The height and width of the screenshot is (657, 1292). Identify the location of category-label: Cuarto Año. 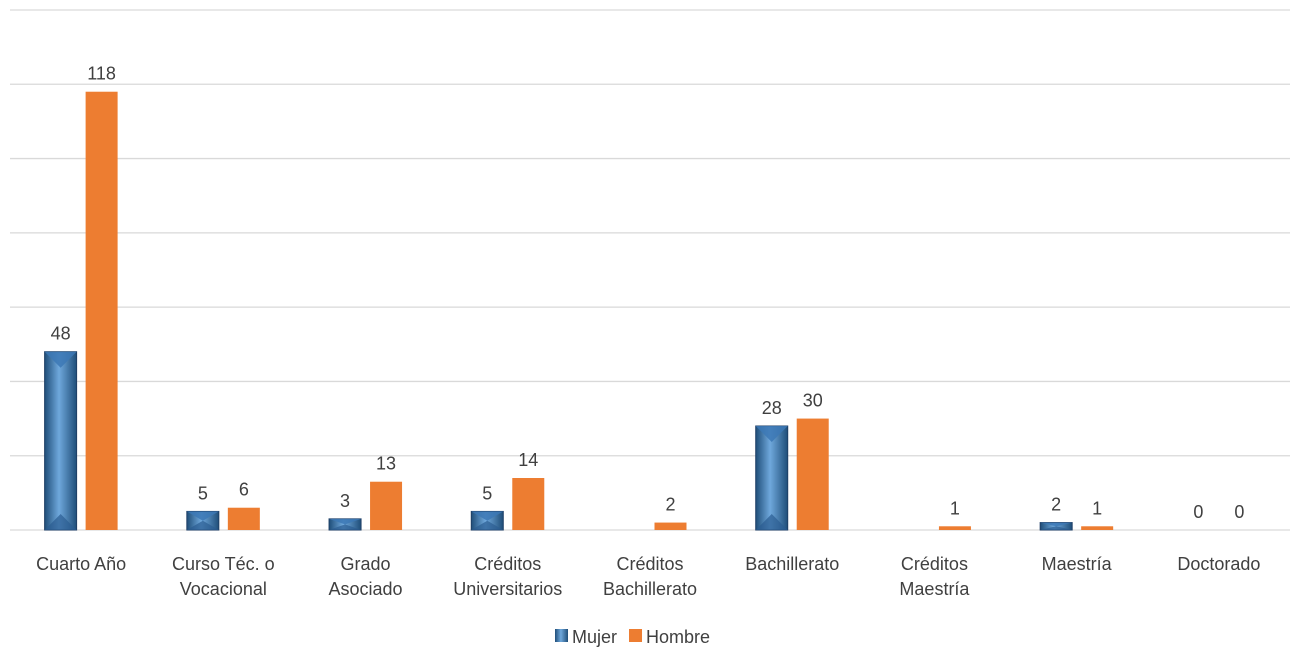
(81, 564).